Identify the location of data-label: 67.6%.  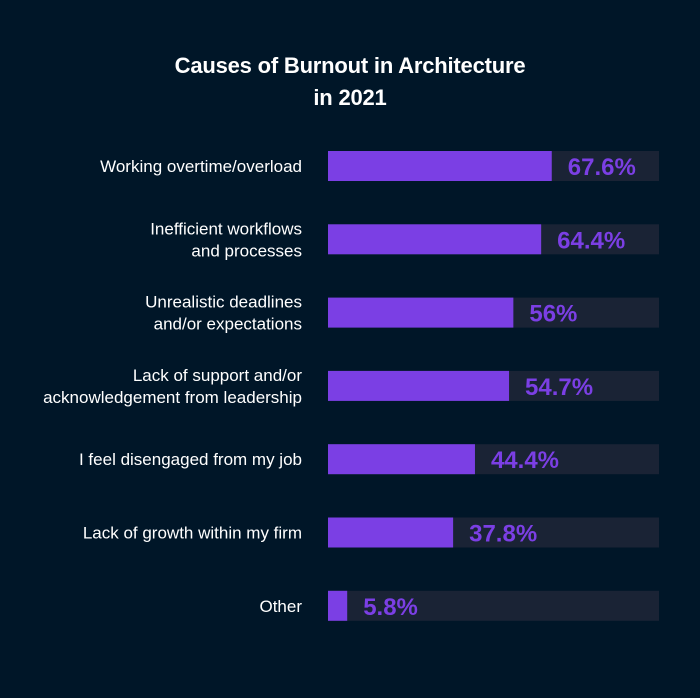
(602, 167).